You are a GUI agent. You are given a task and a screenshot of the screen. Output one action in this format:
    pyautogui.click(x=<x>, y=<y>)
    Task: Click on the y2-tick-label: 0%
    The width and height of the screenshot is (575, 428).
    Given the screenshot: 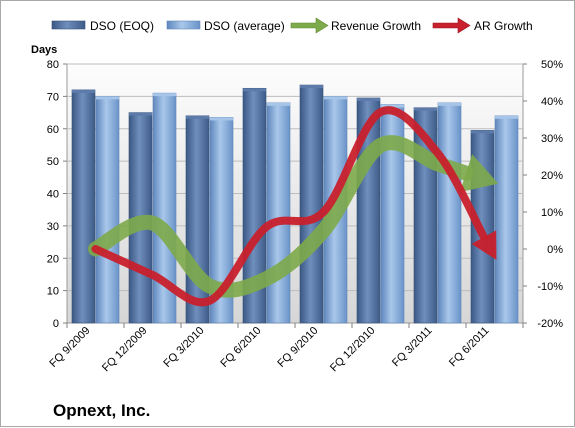 What is the action you would take?
    pyautogui.click(x=555, y=250)
    